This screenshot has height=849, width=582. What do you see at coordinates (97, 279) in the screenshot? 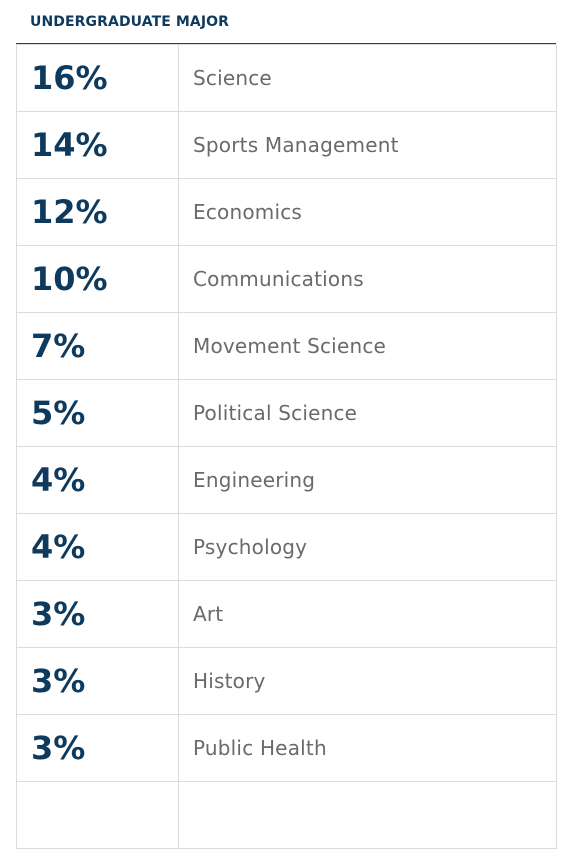
I see `percent-cell: 10%` at bounding box center [97, 279].